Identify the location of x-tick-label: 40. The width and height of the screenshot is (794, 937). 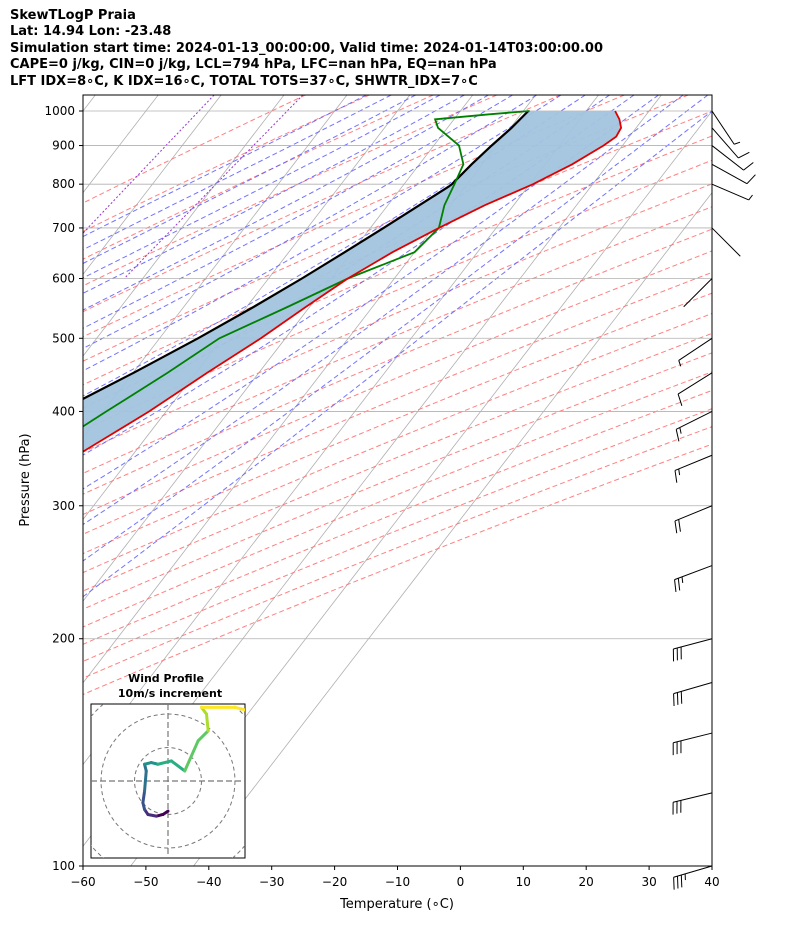
(711, 882).